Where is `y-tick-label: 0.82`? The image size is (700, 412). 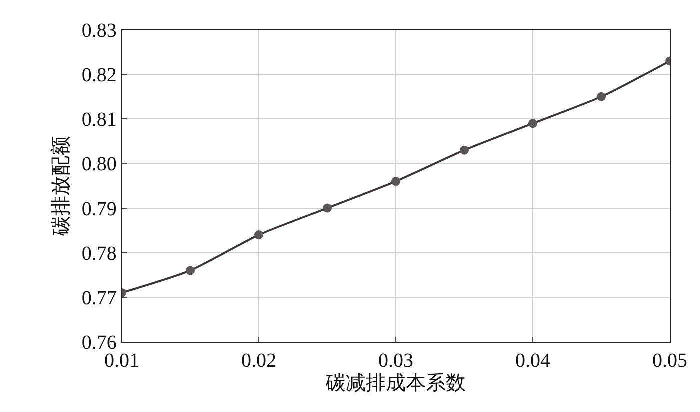
y-tick-label: 0.82 is located at coordinates (99, 75).